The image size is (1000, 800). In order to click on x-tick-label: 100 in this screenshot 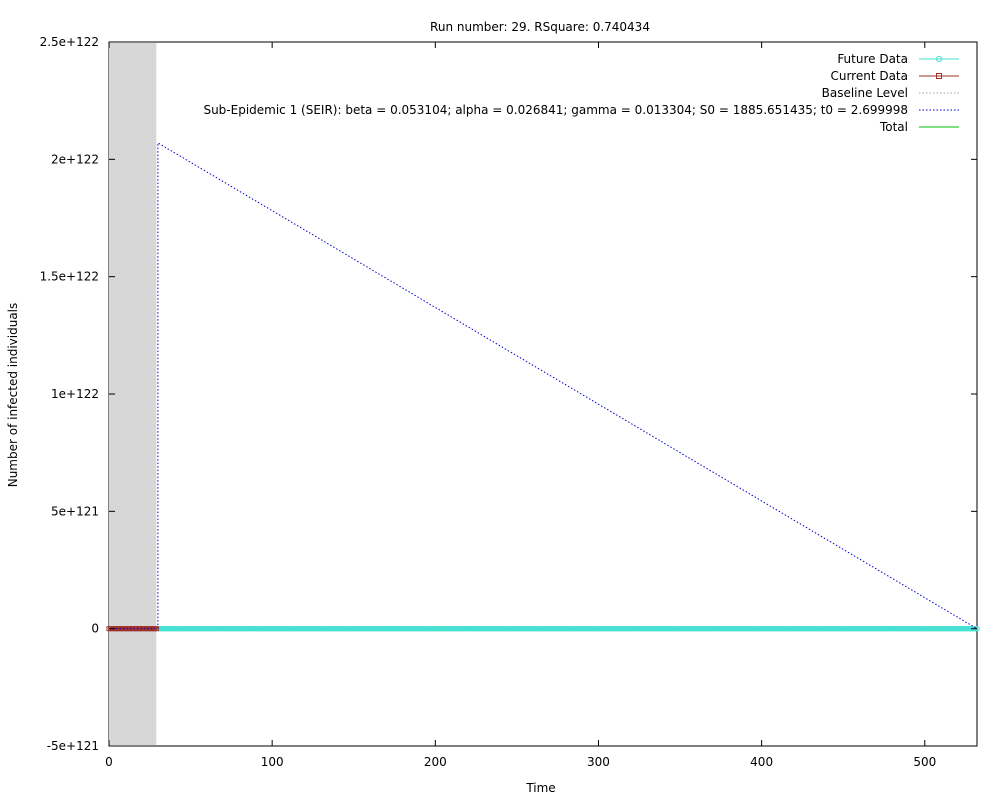, I will do `click(272, 762)`.